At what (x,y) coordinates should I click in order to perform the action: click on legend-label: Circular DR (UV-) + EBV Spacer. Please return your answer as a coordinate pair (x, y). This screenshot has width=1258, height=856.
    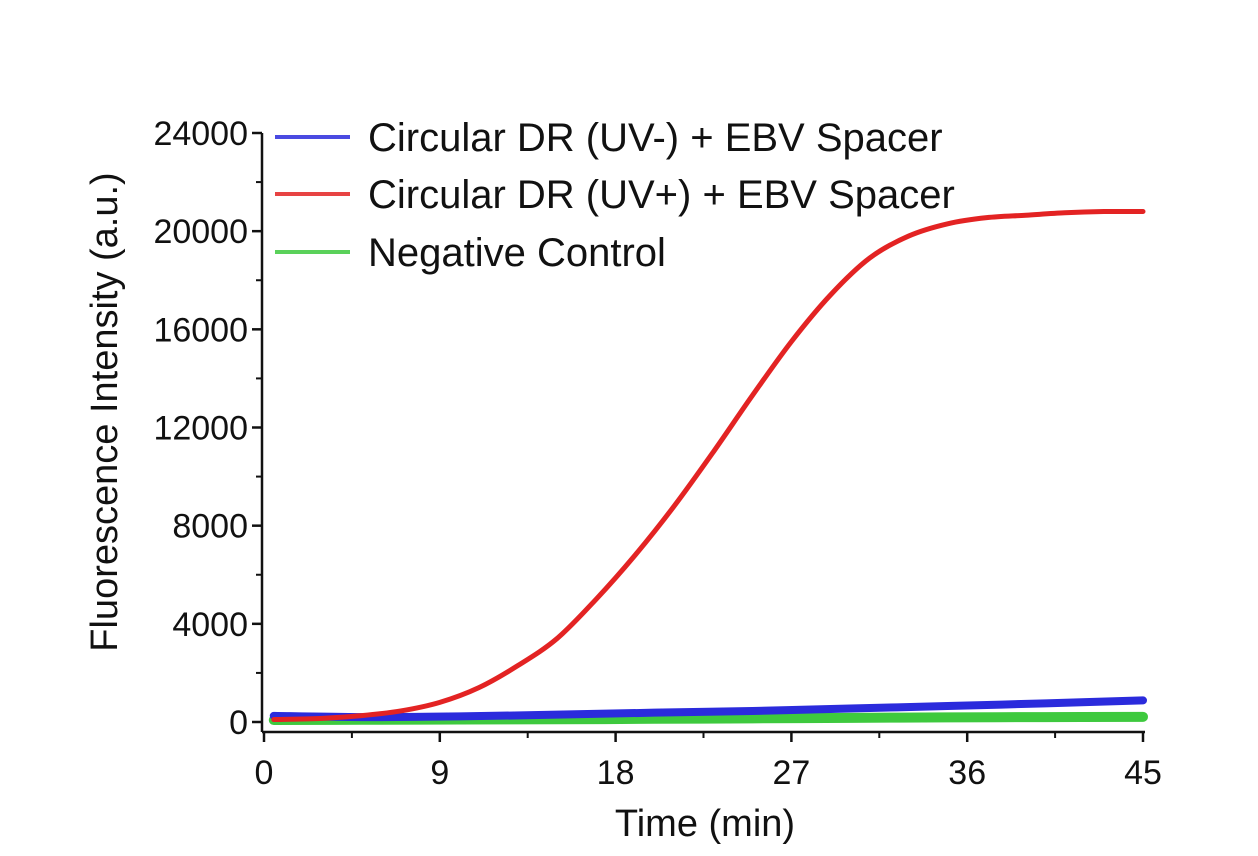
    Looking at the image, I should click on (655, 138).